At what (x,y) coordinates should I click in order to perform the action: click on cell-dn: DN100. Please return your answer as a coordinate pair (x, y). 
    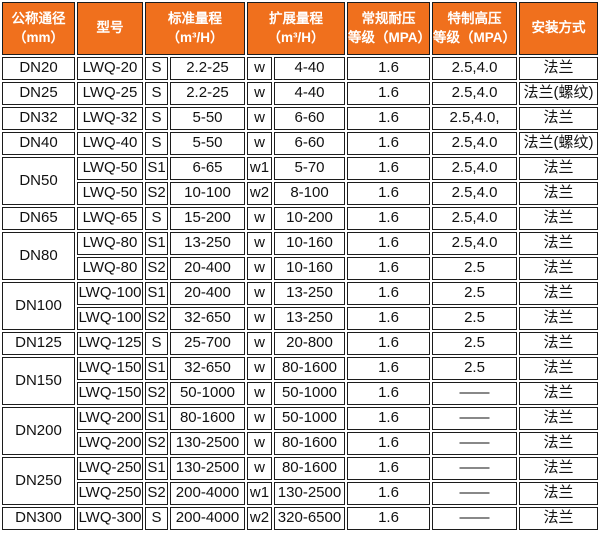
    Looking at the image, I should click on (38, 306).